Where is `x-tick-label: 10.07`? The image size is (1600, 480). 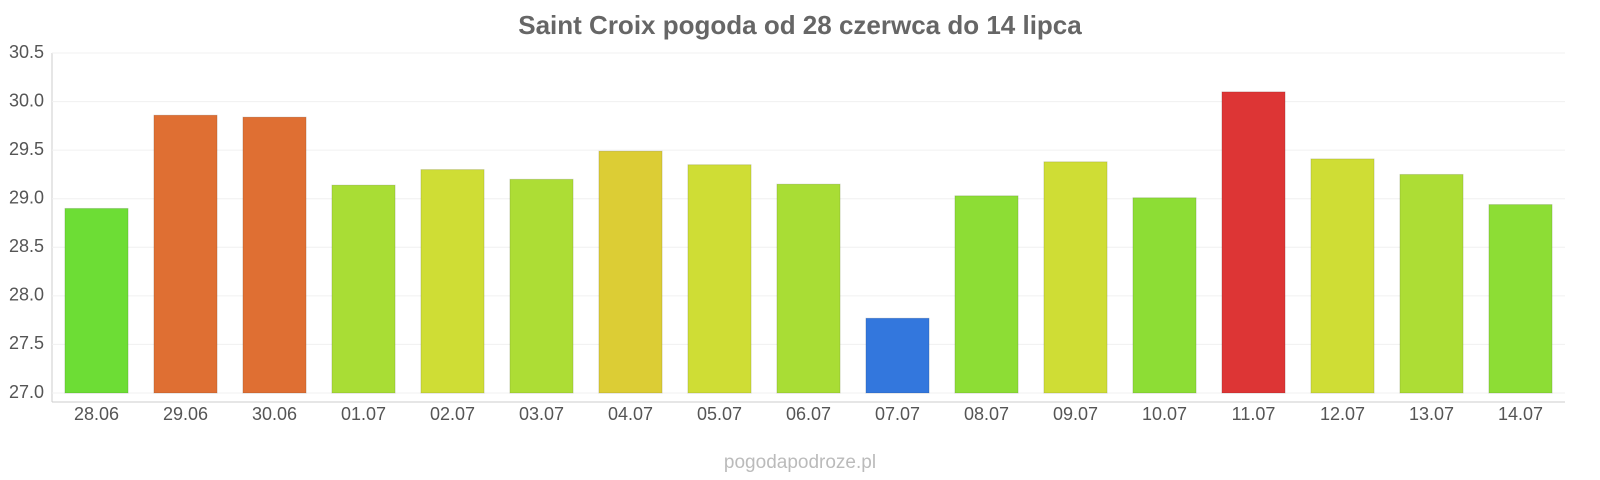 x-tick-label: 10.07 is located at coordinates (1164, 414).